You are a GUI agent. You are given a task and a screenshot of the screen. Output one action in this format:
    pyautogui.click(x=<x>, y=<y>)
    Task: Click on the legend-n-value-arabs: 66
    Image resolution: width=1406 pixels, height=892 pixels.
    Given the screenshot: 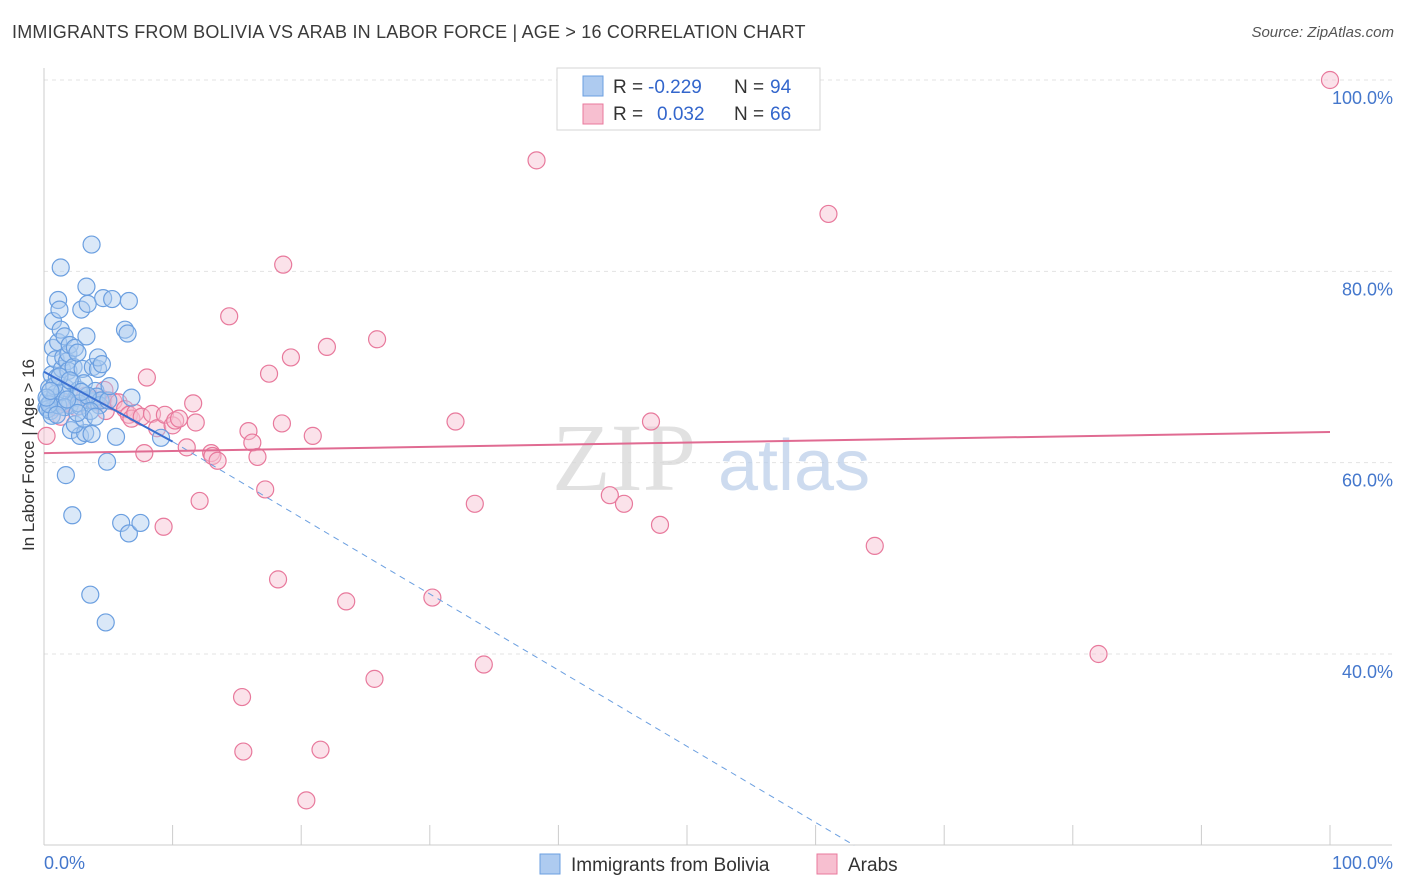 What is the action you would take?
    pyautogui.click(x=780, y=114)
    